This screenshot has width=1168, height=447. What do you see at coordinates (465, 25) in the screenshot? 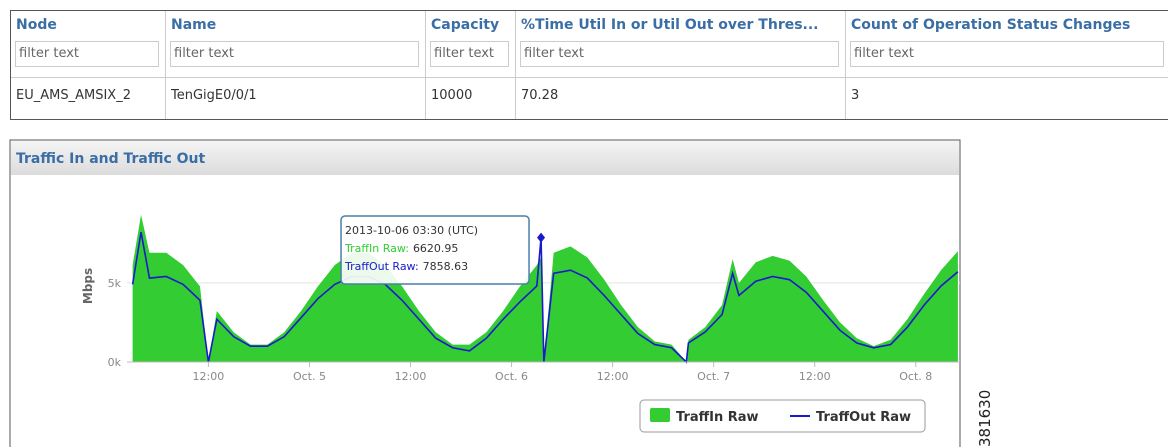
I see `column-header: Capacity` at bounding box center [465, 25].